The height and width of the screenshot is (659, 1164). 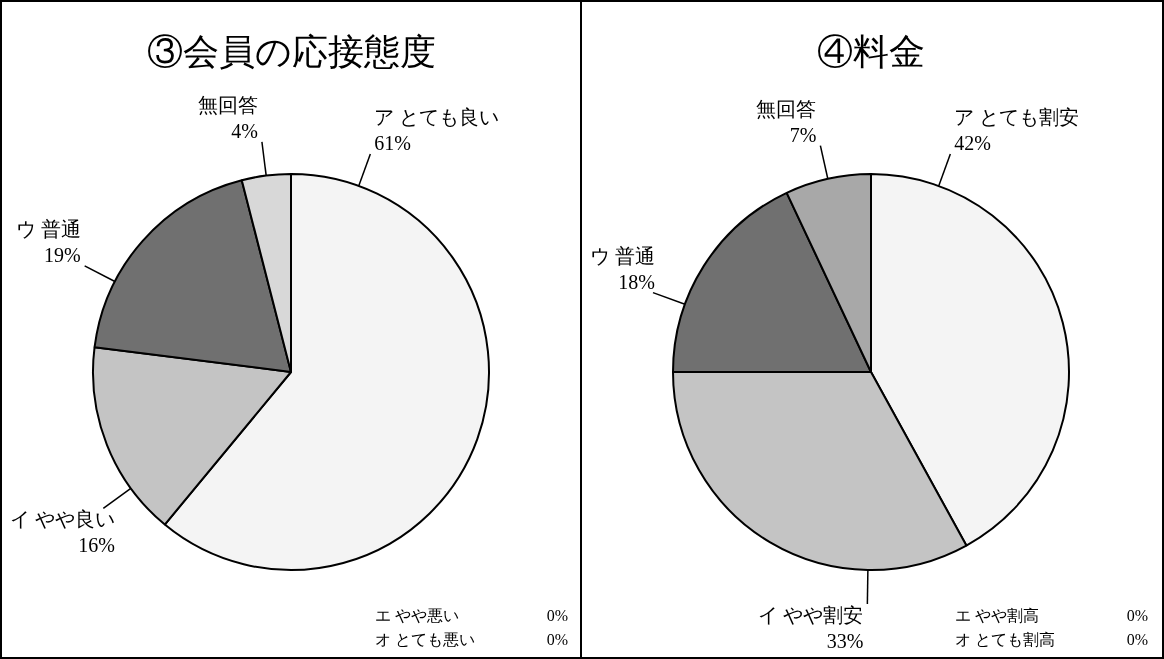 What do you see at coordinates (96, 545) in the screenshot?
I see `data-label: 16%` at bounding box center [96, 545].